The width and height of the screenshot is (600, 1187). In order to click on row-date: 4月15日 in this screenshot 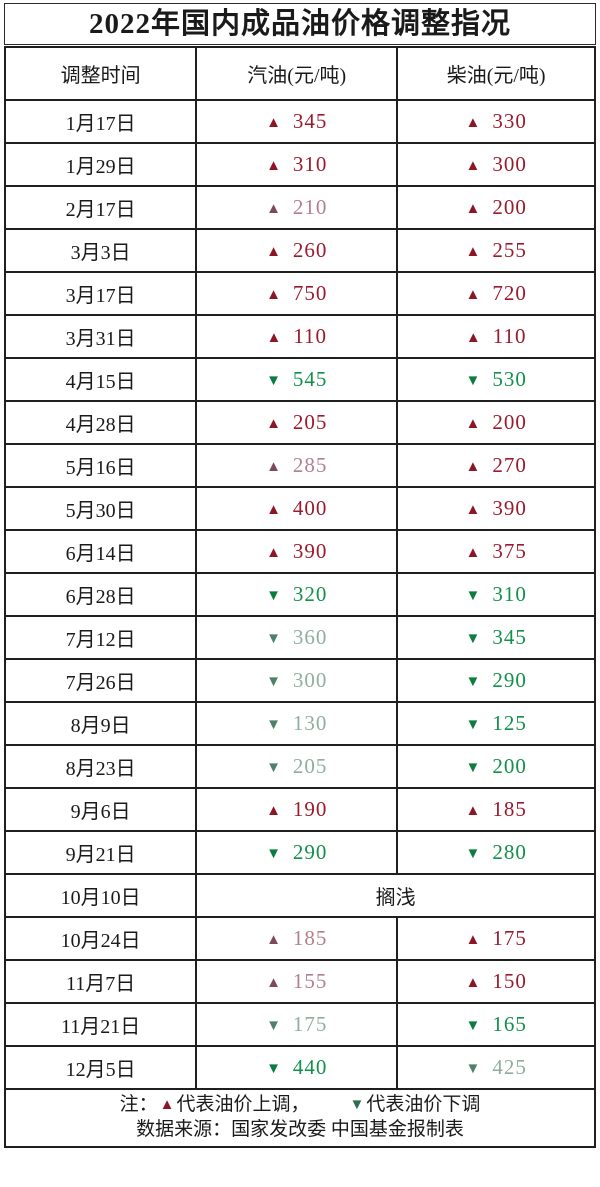, I will do `click(100, 379)`.